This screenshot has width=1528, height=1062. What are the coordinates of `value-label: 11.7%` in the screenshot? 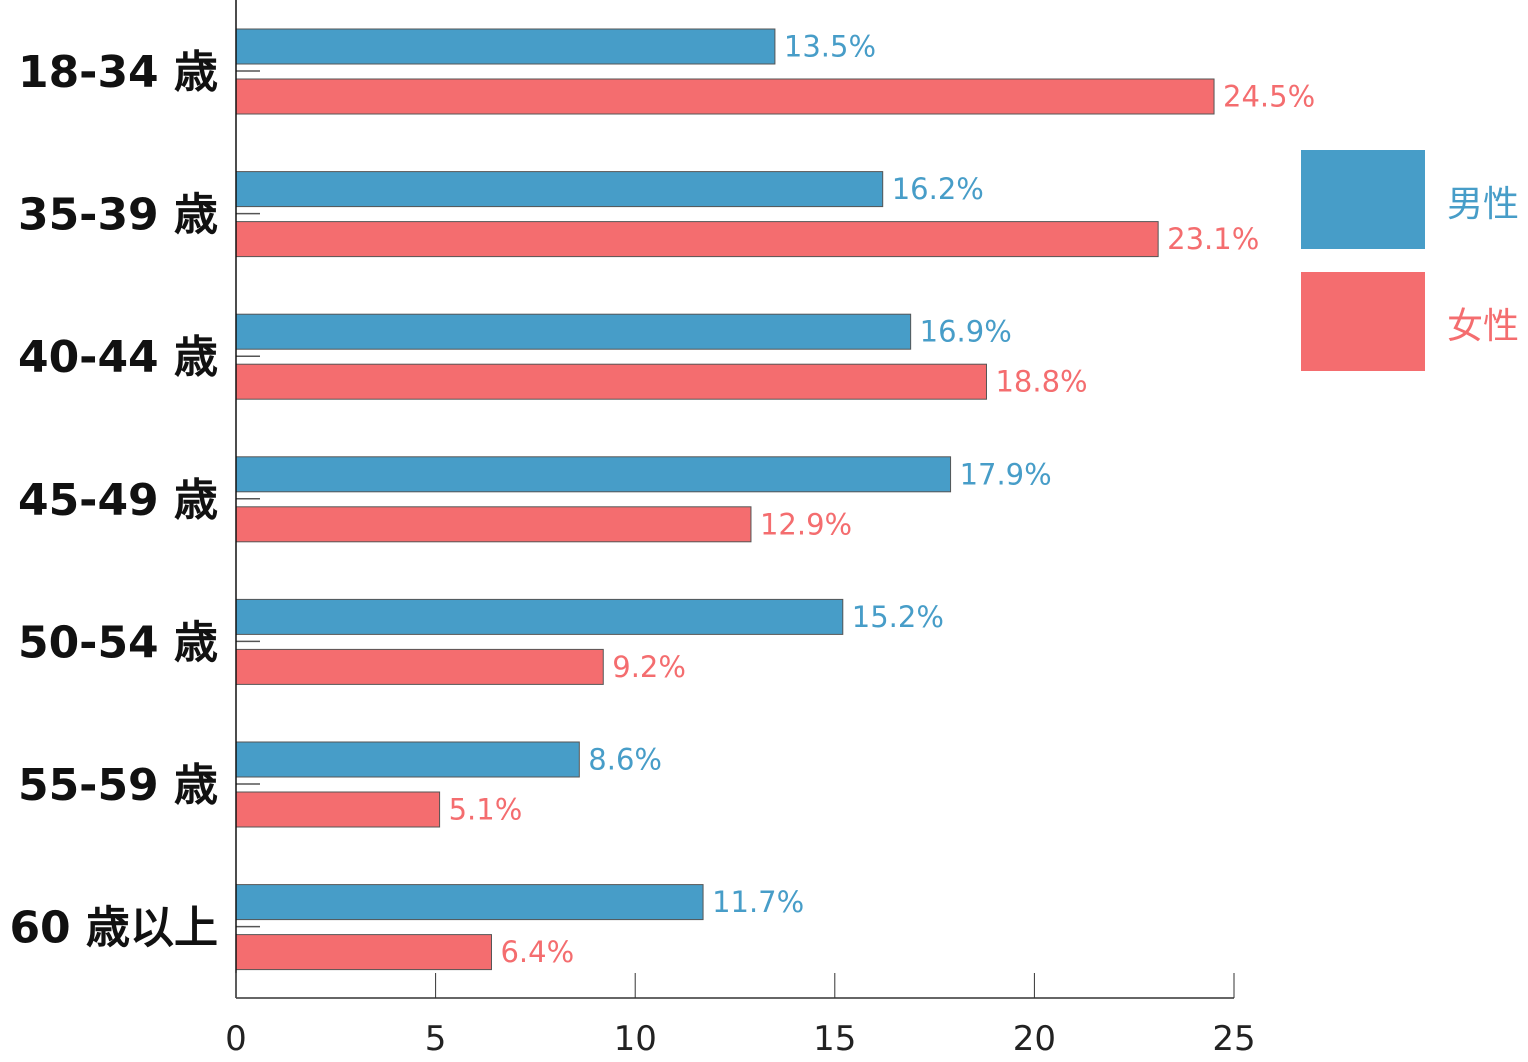 It's located at (758, 902).